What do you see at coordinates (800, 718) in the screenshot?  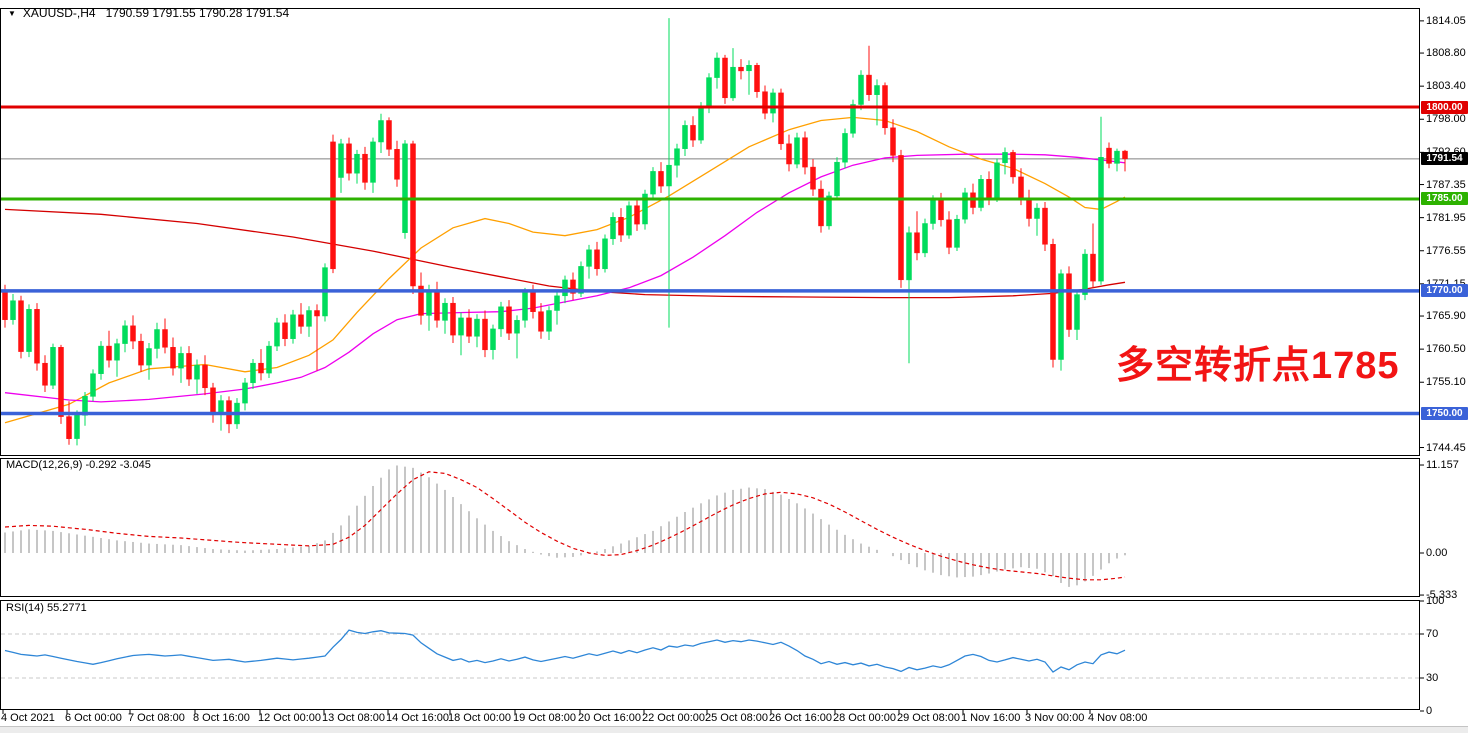 I see `time-axis-label: 26 Oct 16:00` at bounding box center [800, 718].